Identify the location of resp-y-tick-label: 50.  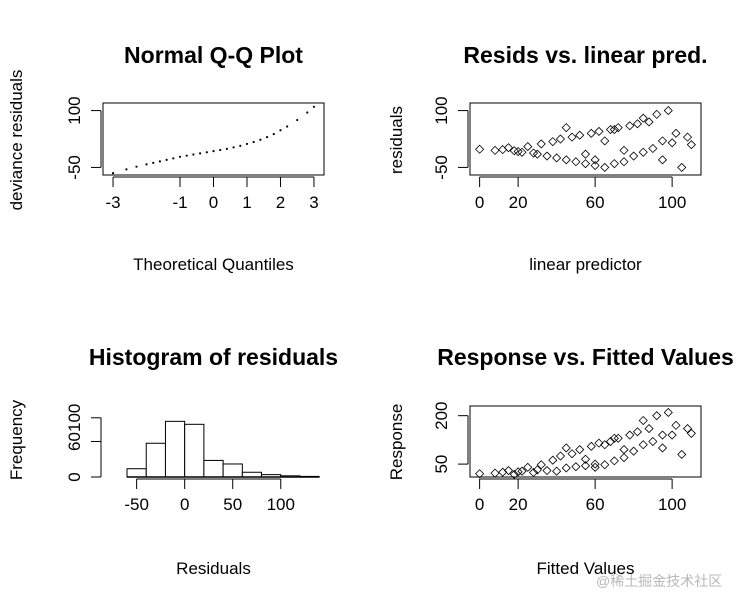
(441, 464).